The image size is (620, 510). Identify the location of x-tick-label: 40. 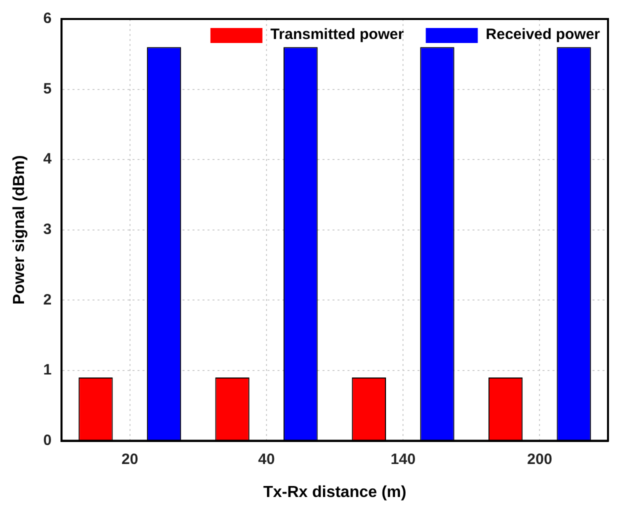
(266, 459).